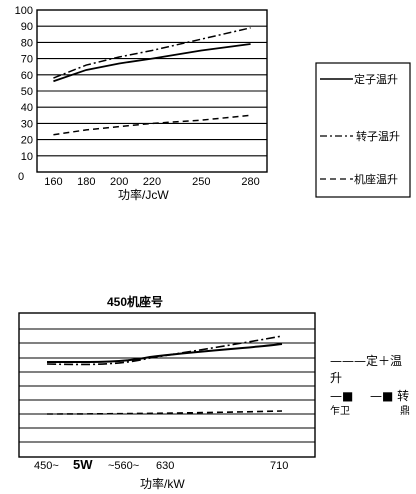 Image resolution: width=416 pixels, height=494 pixels. Describe the element at coordinates (21, 177) in the screenshot. I see `chart1-origin-label: 0` at that location.